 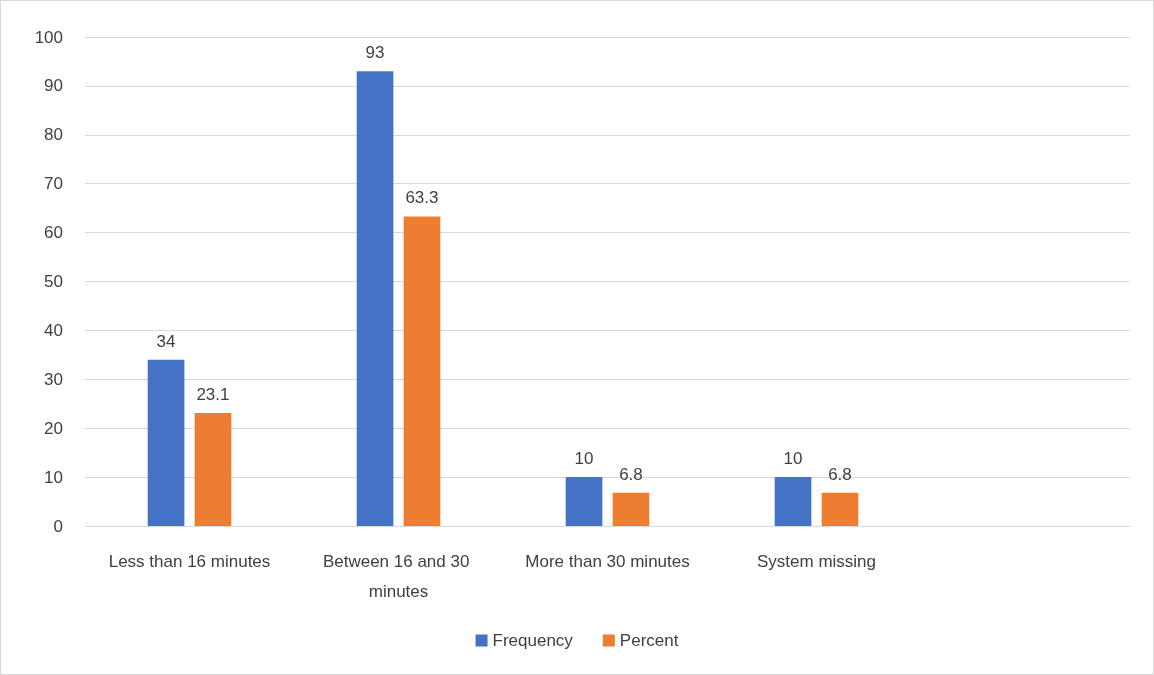 I want to click on y-tick-label: 30, so click(x=53, y=379).